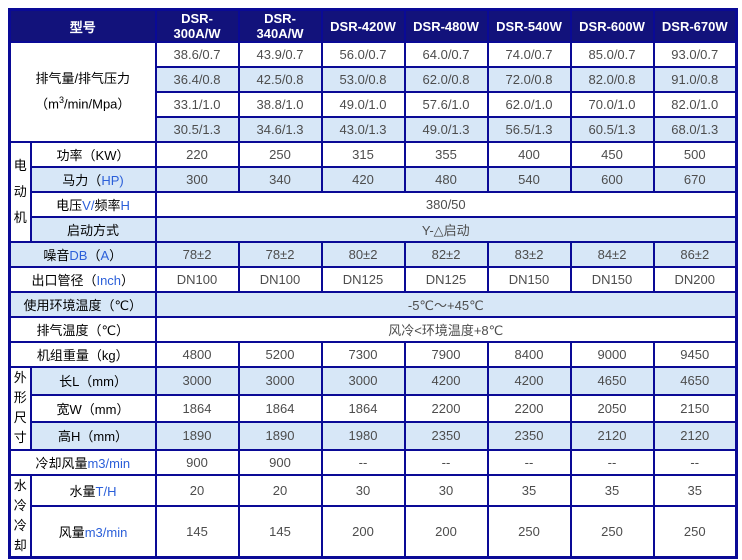 The width and height of the screenshot is (742, 560). Describe the element at coordinates (695, 254) in the screenshot. I see `cell-value: 86±2` at that location.